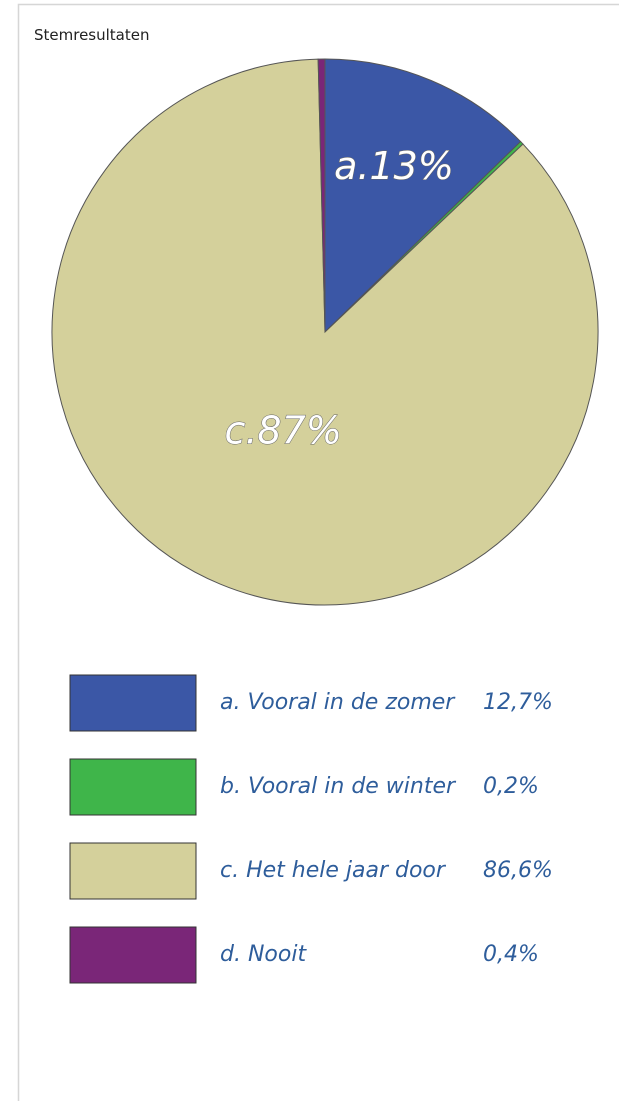 The width and height of the screenshot is (619, 1101). What do you see at coordinates (263, 954) in the screenshot?
I see `legend-label: d. Nooit` at bounding box center [263, 954].